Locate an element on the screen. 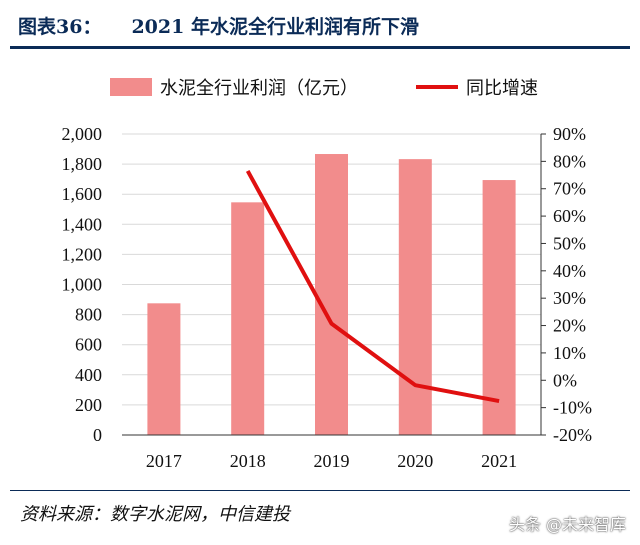 This screenshot has height=545, width=640. y-right-tick-label: -20% is located at coordinates (572, 435).